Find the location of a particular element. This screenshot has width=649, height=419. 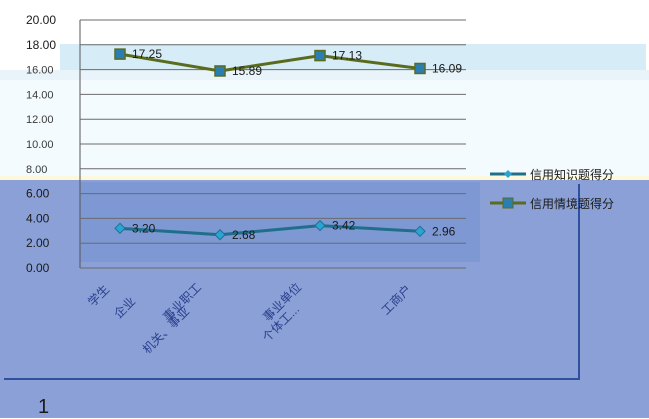

y-tick-label: 10.00 is located at coordinates (40, 145).